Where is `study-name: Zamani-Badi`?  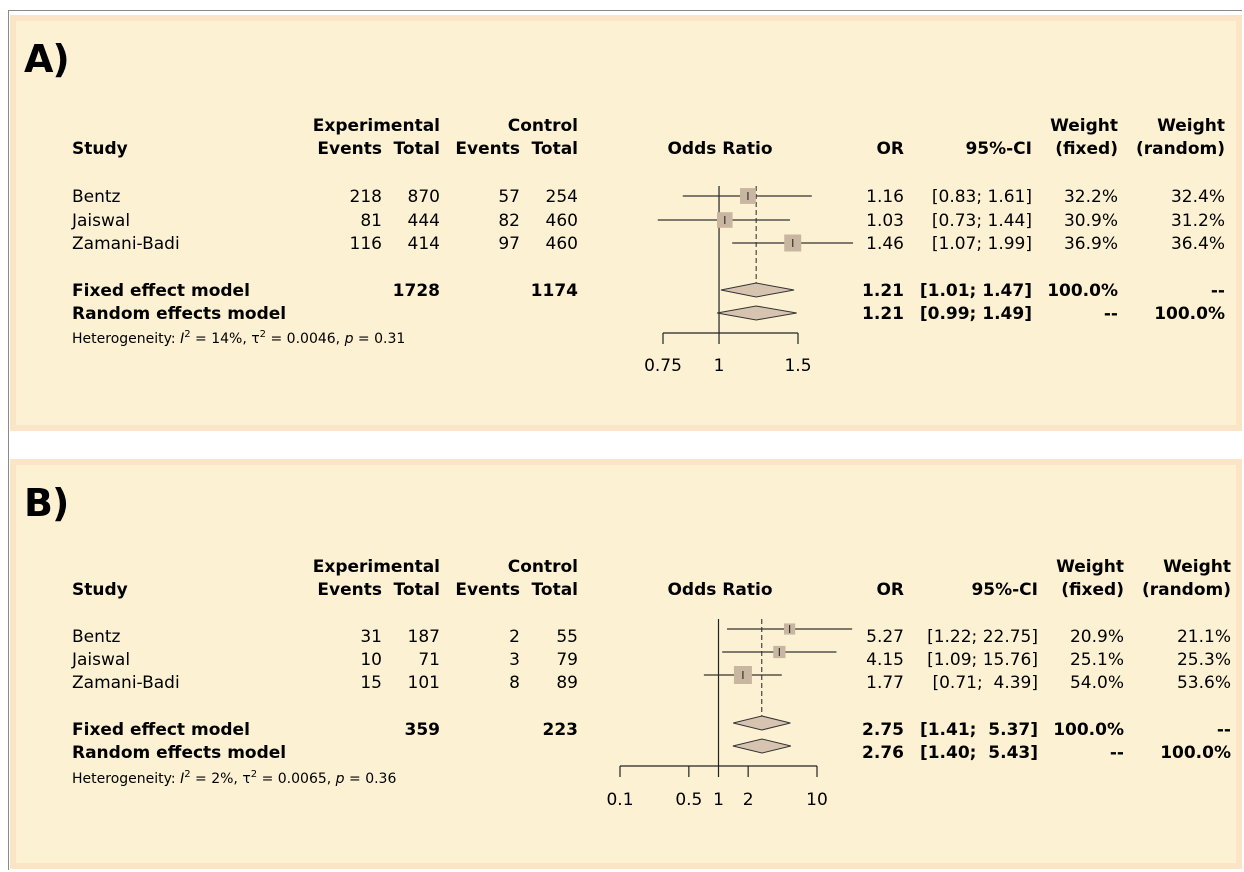 study-name: Zamani-Badi is located at coordinates (126, 683).